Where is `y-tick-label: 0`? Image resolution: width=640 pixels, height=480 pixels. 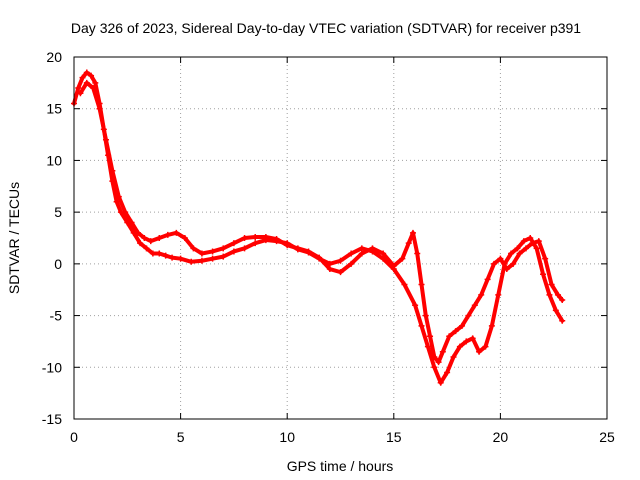
y-tick-label: 0 is located at coordinates (58, 264).